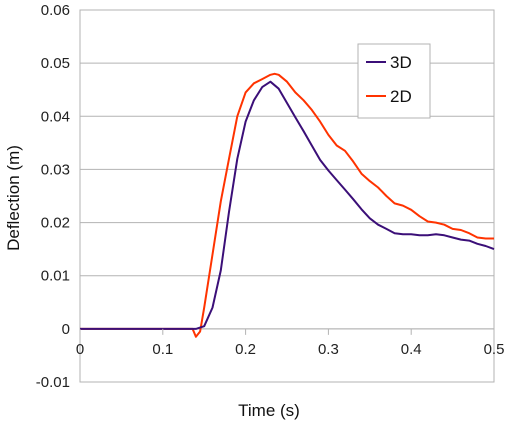 This screenshot has width=510, height=425. I want to click on x-axis-ticks: 0 0.1 0.2 0.3 0.4 0.5, so click(290, 343).